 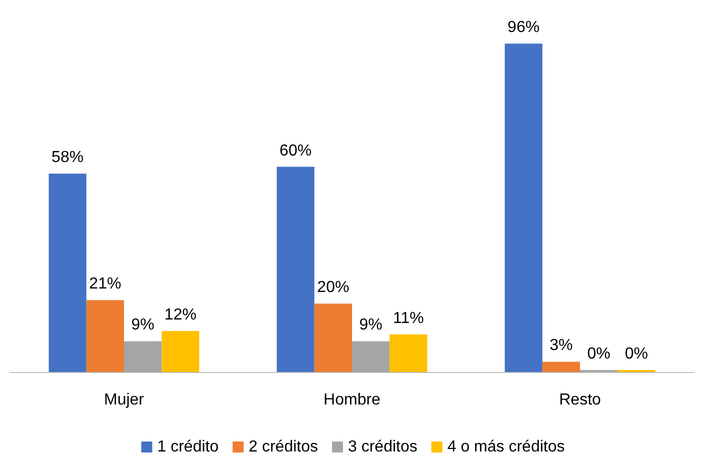 What do you see at coordinates (580, 400) in the screenshot?
I see `x-tick-label: Resto` at bounding box center [580, 400].